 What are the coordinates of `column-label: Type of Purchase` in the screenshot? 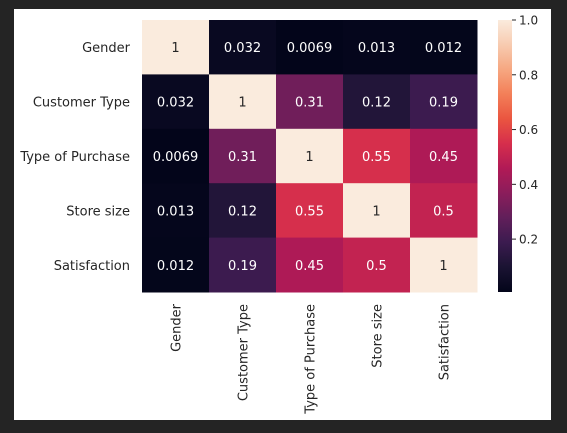 It's located at (311, 359).